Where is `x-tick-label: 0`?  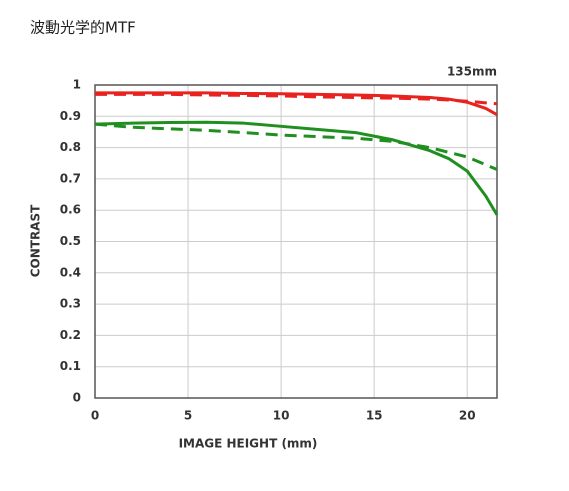 x-tick-label: 0 is located at coordinates (95, 416).